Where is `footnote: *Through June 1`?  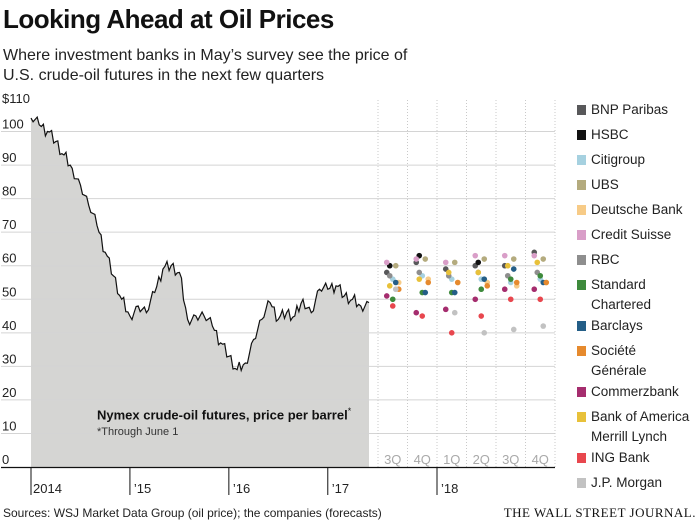 footnote: *Through June 1 is located at coordinates (138, 432).